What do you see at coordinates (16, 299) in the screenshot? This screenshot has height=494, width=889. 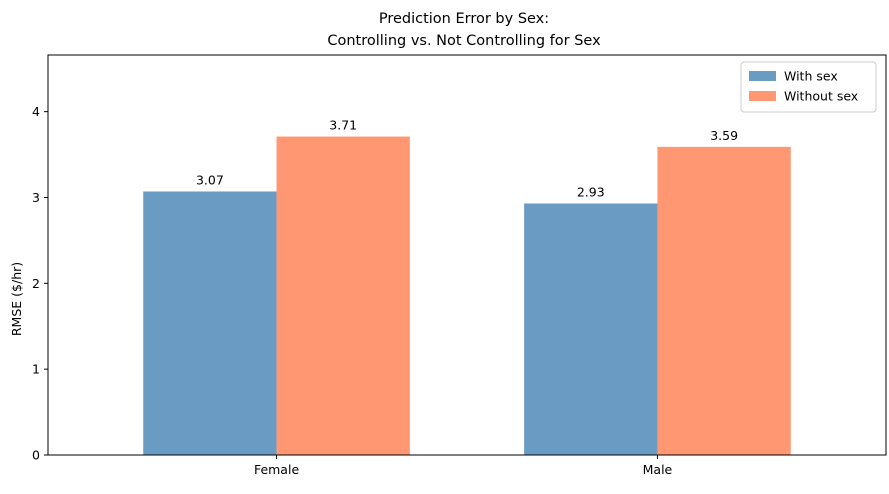 I see `y-axis-label: RMSE ($/hr)` at bounding box center [16, 299].